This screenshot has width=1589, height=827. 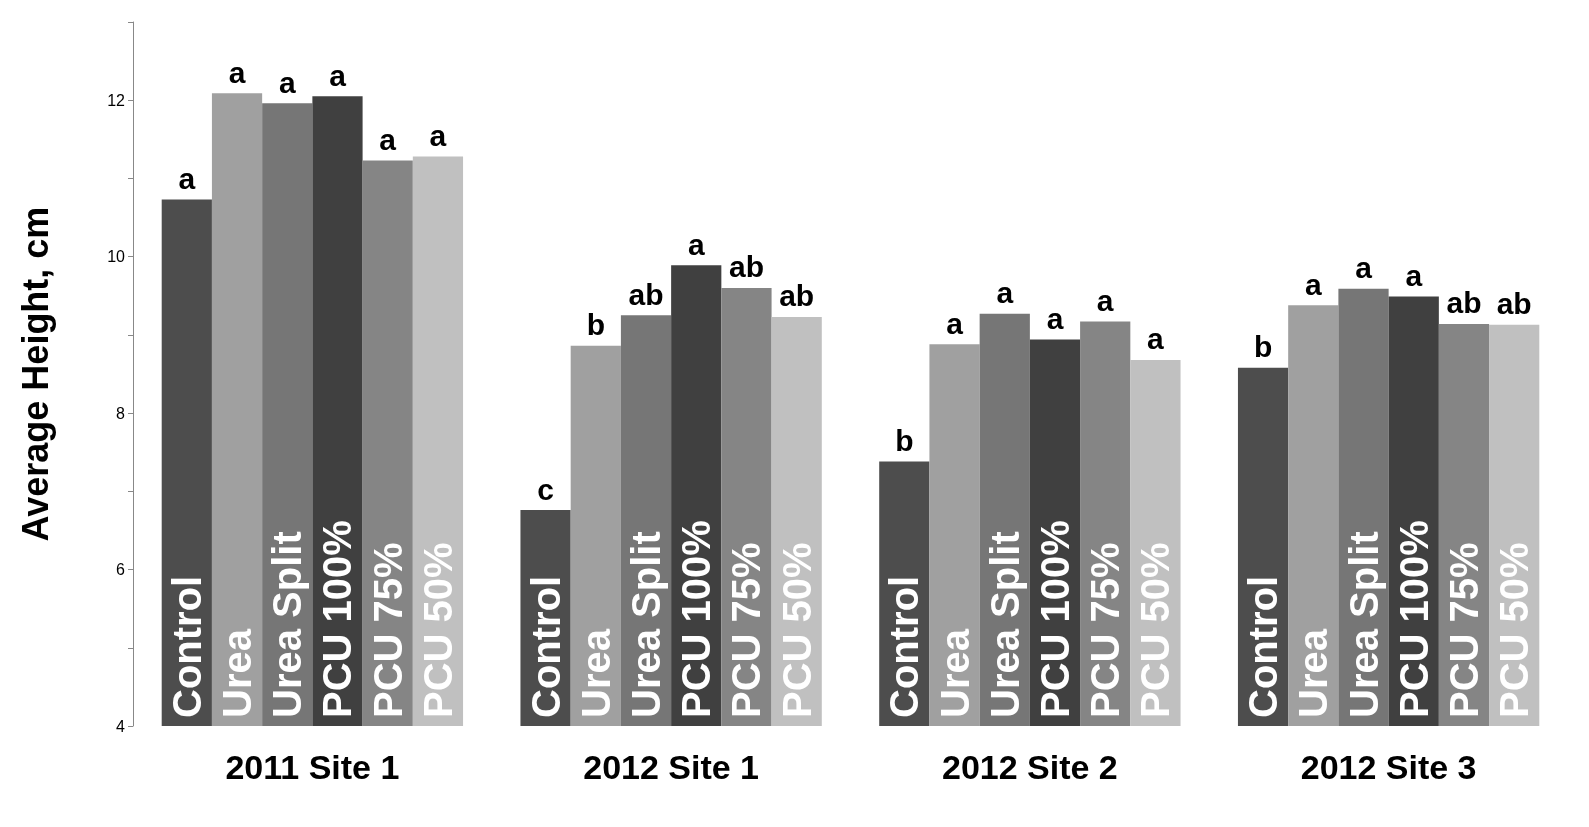 I want to click on data-label: c, so click(x=545, y=489).